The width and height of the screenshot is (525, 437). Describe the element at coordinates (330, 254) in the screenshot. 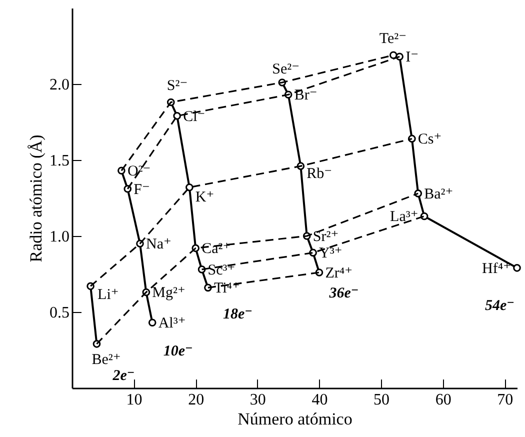

I see `annotation: Y³⁺` at that location.